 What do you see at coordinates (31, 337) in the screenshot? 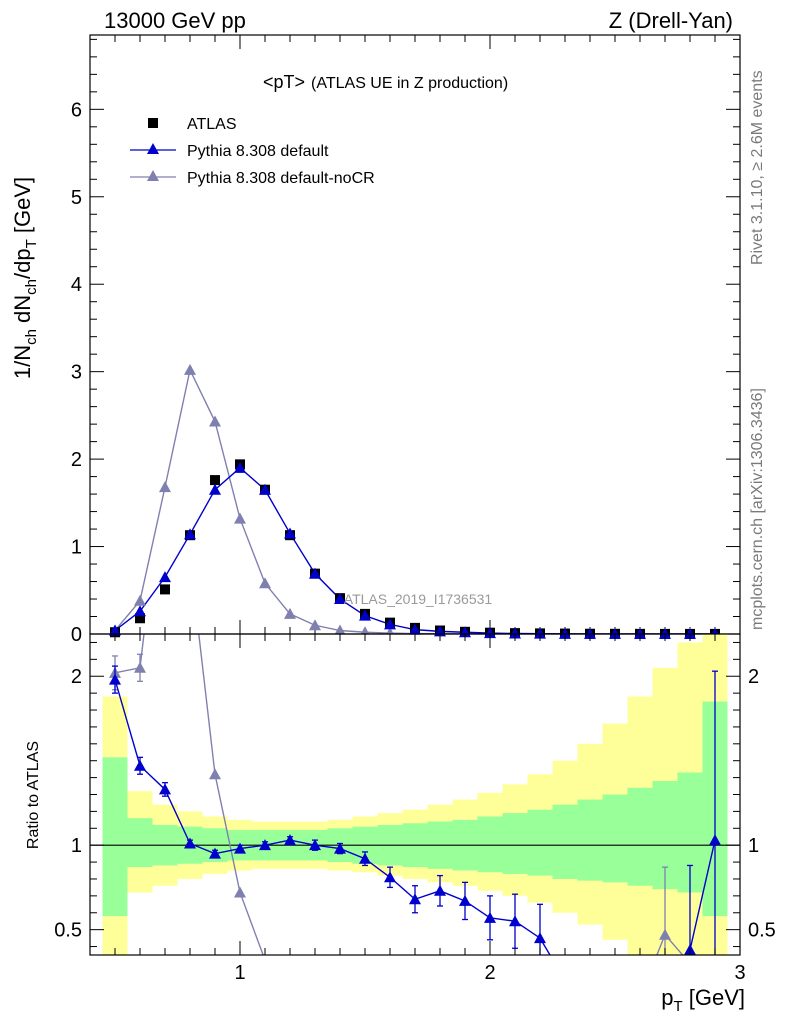
I see `ylabel-sub1: ch` at bounding box center [31, 337].